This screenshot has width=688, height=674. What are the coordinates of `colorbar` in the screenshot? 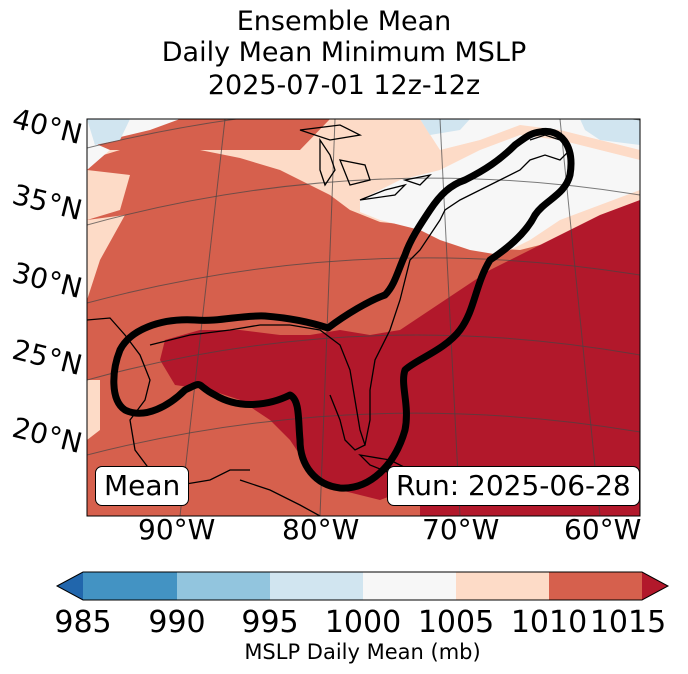 It's located at (362, 586).